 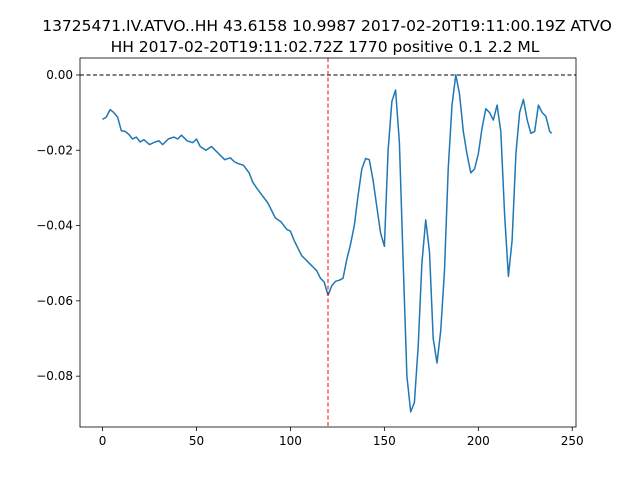 I want to click on y-tick-label-1: −0.02, so click(x=54, y=150).